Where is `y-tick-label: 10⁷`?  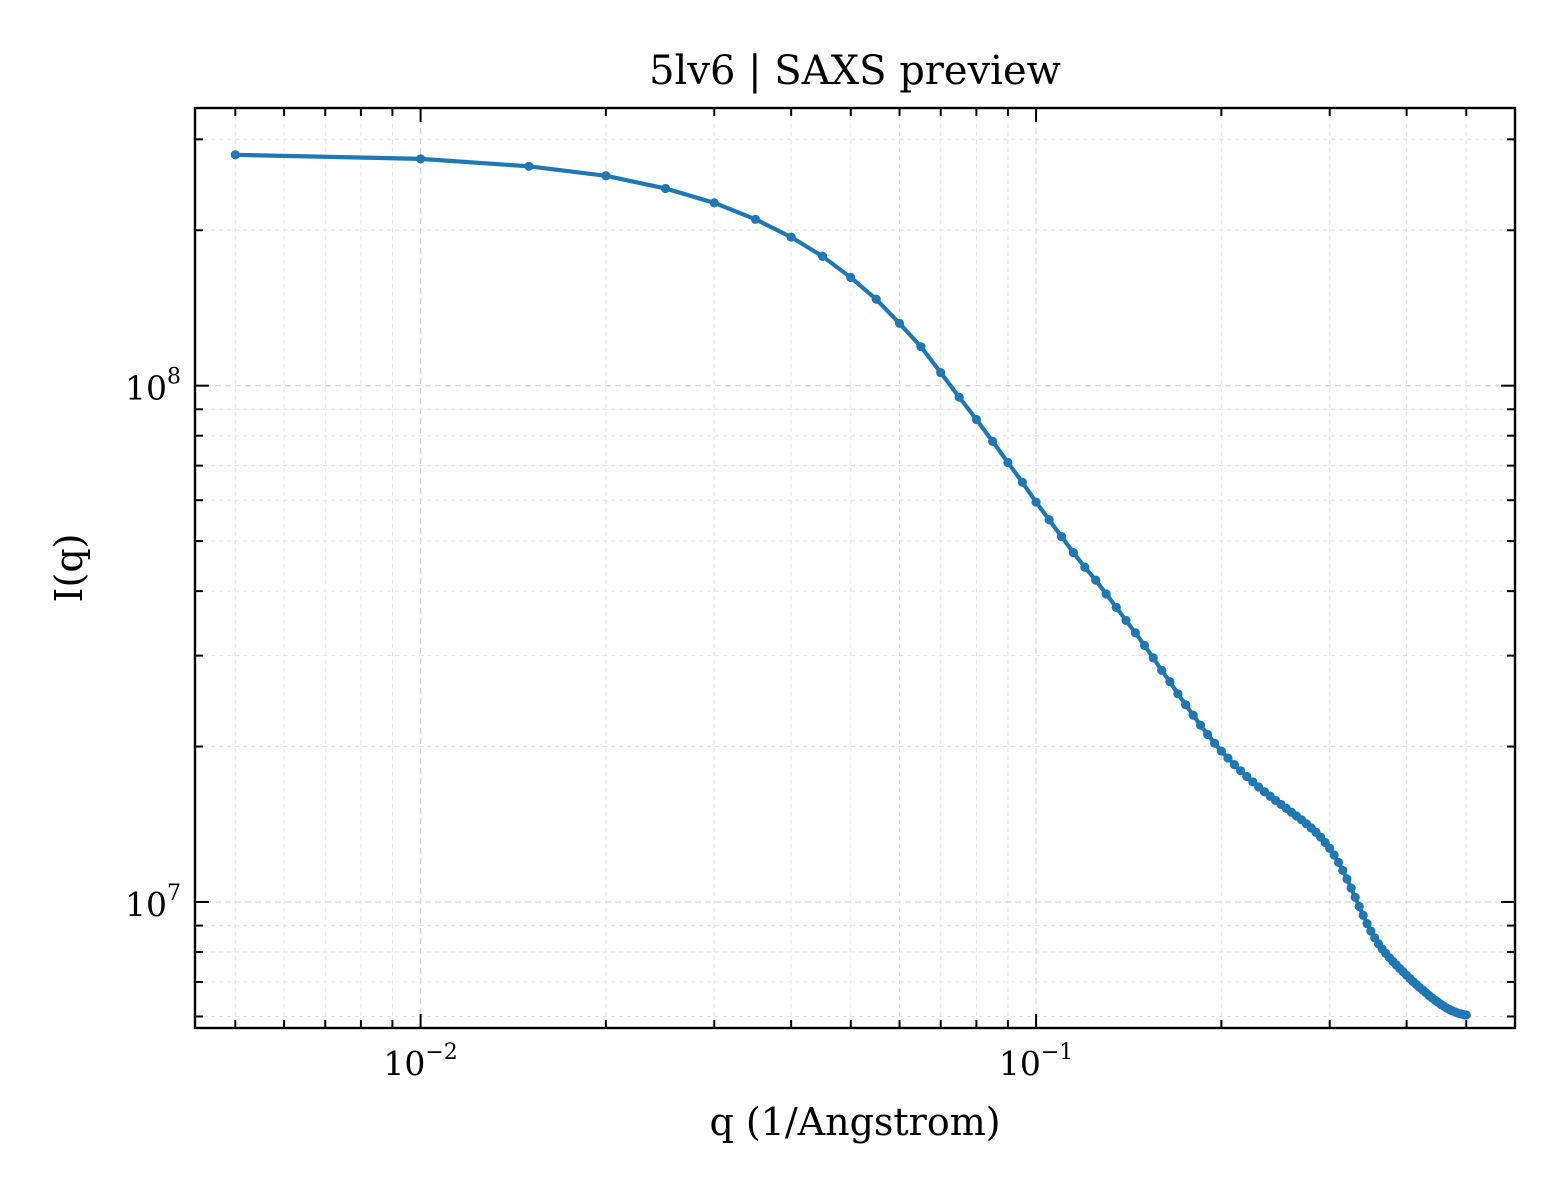
y-tick-label: 10⁷ is located at coordinates (153, 902).